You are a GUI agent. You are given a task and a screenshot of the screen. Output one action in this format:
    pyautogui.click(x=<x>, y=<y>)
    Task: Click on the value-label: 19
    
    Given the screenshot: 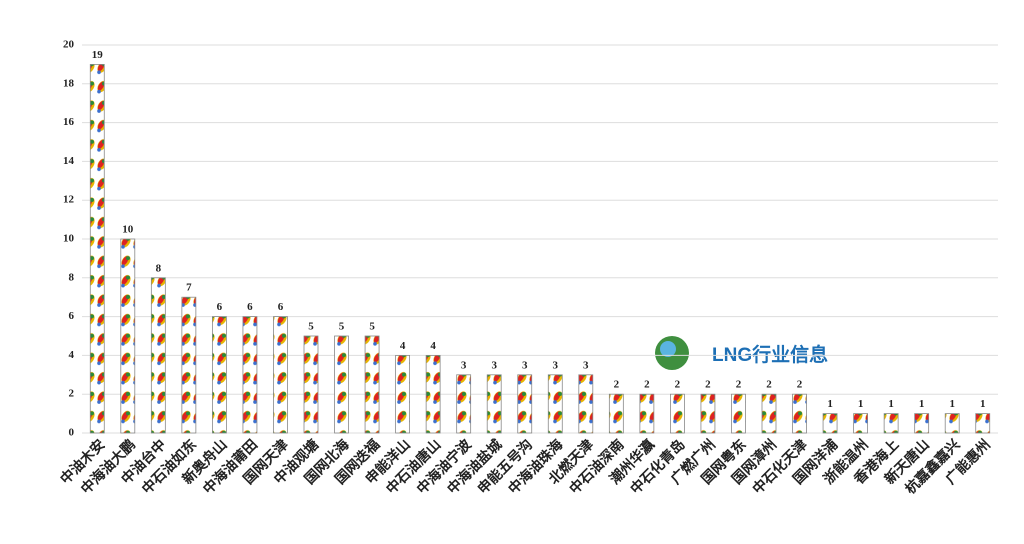 What is the action you would take?
    pyautogui.click(x=98, y=55)
    